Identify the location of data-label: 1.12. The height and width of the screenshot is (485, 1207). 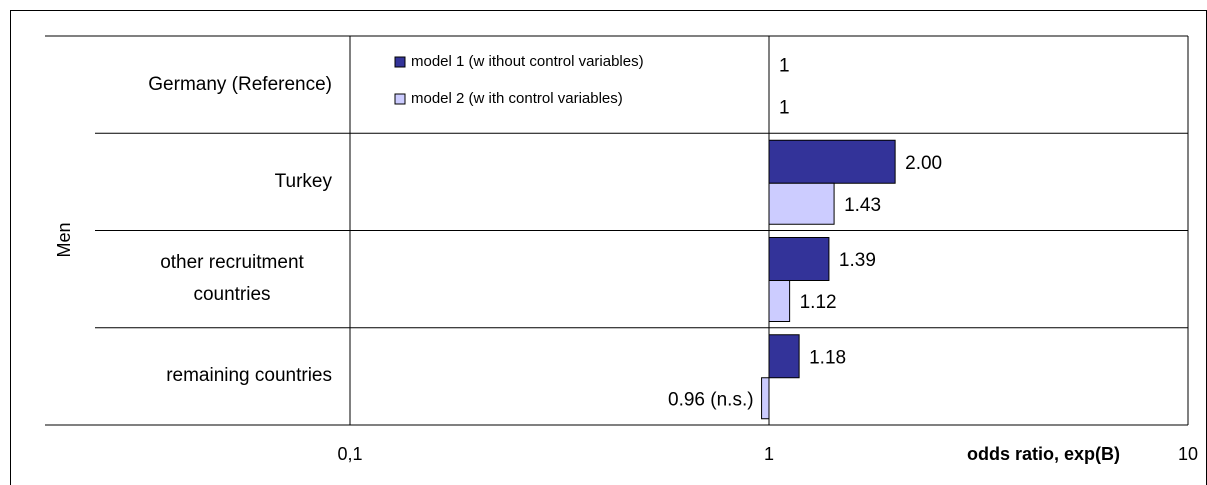
(818, 302).